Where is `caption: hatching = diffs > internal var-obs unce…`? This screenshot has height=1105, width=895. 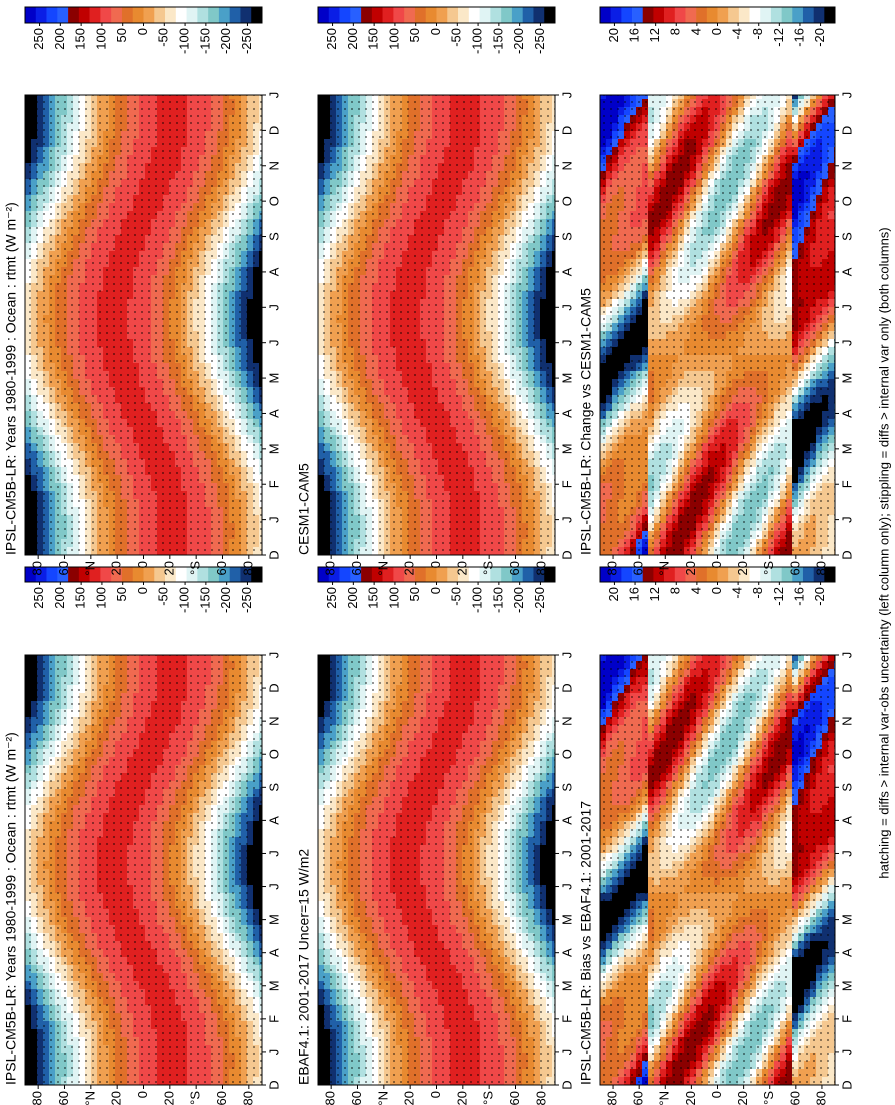 caption: hatching = diffs > internal var-obs unce… is located at coordinates (883, 552).